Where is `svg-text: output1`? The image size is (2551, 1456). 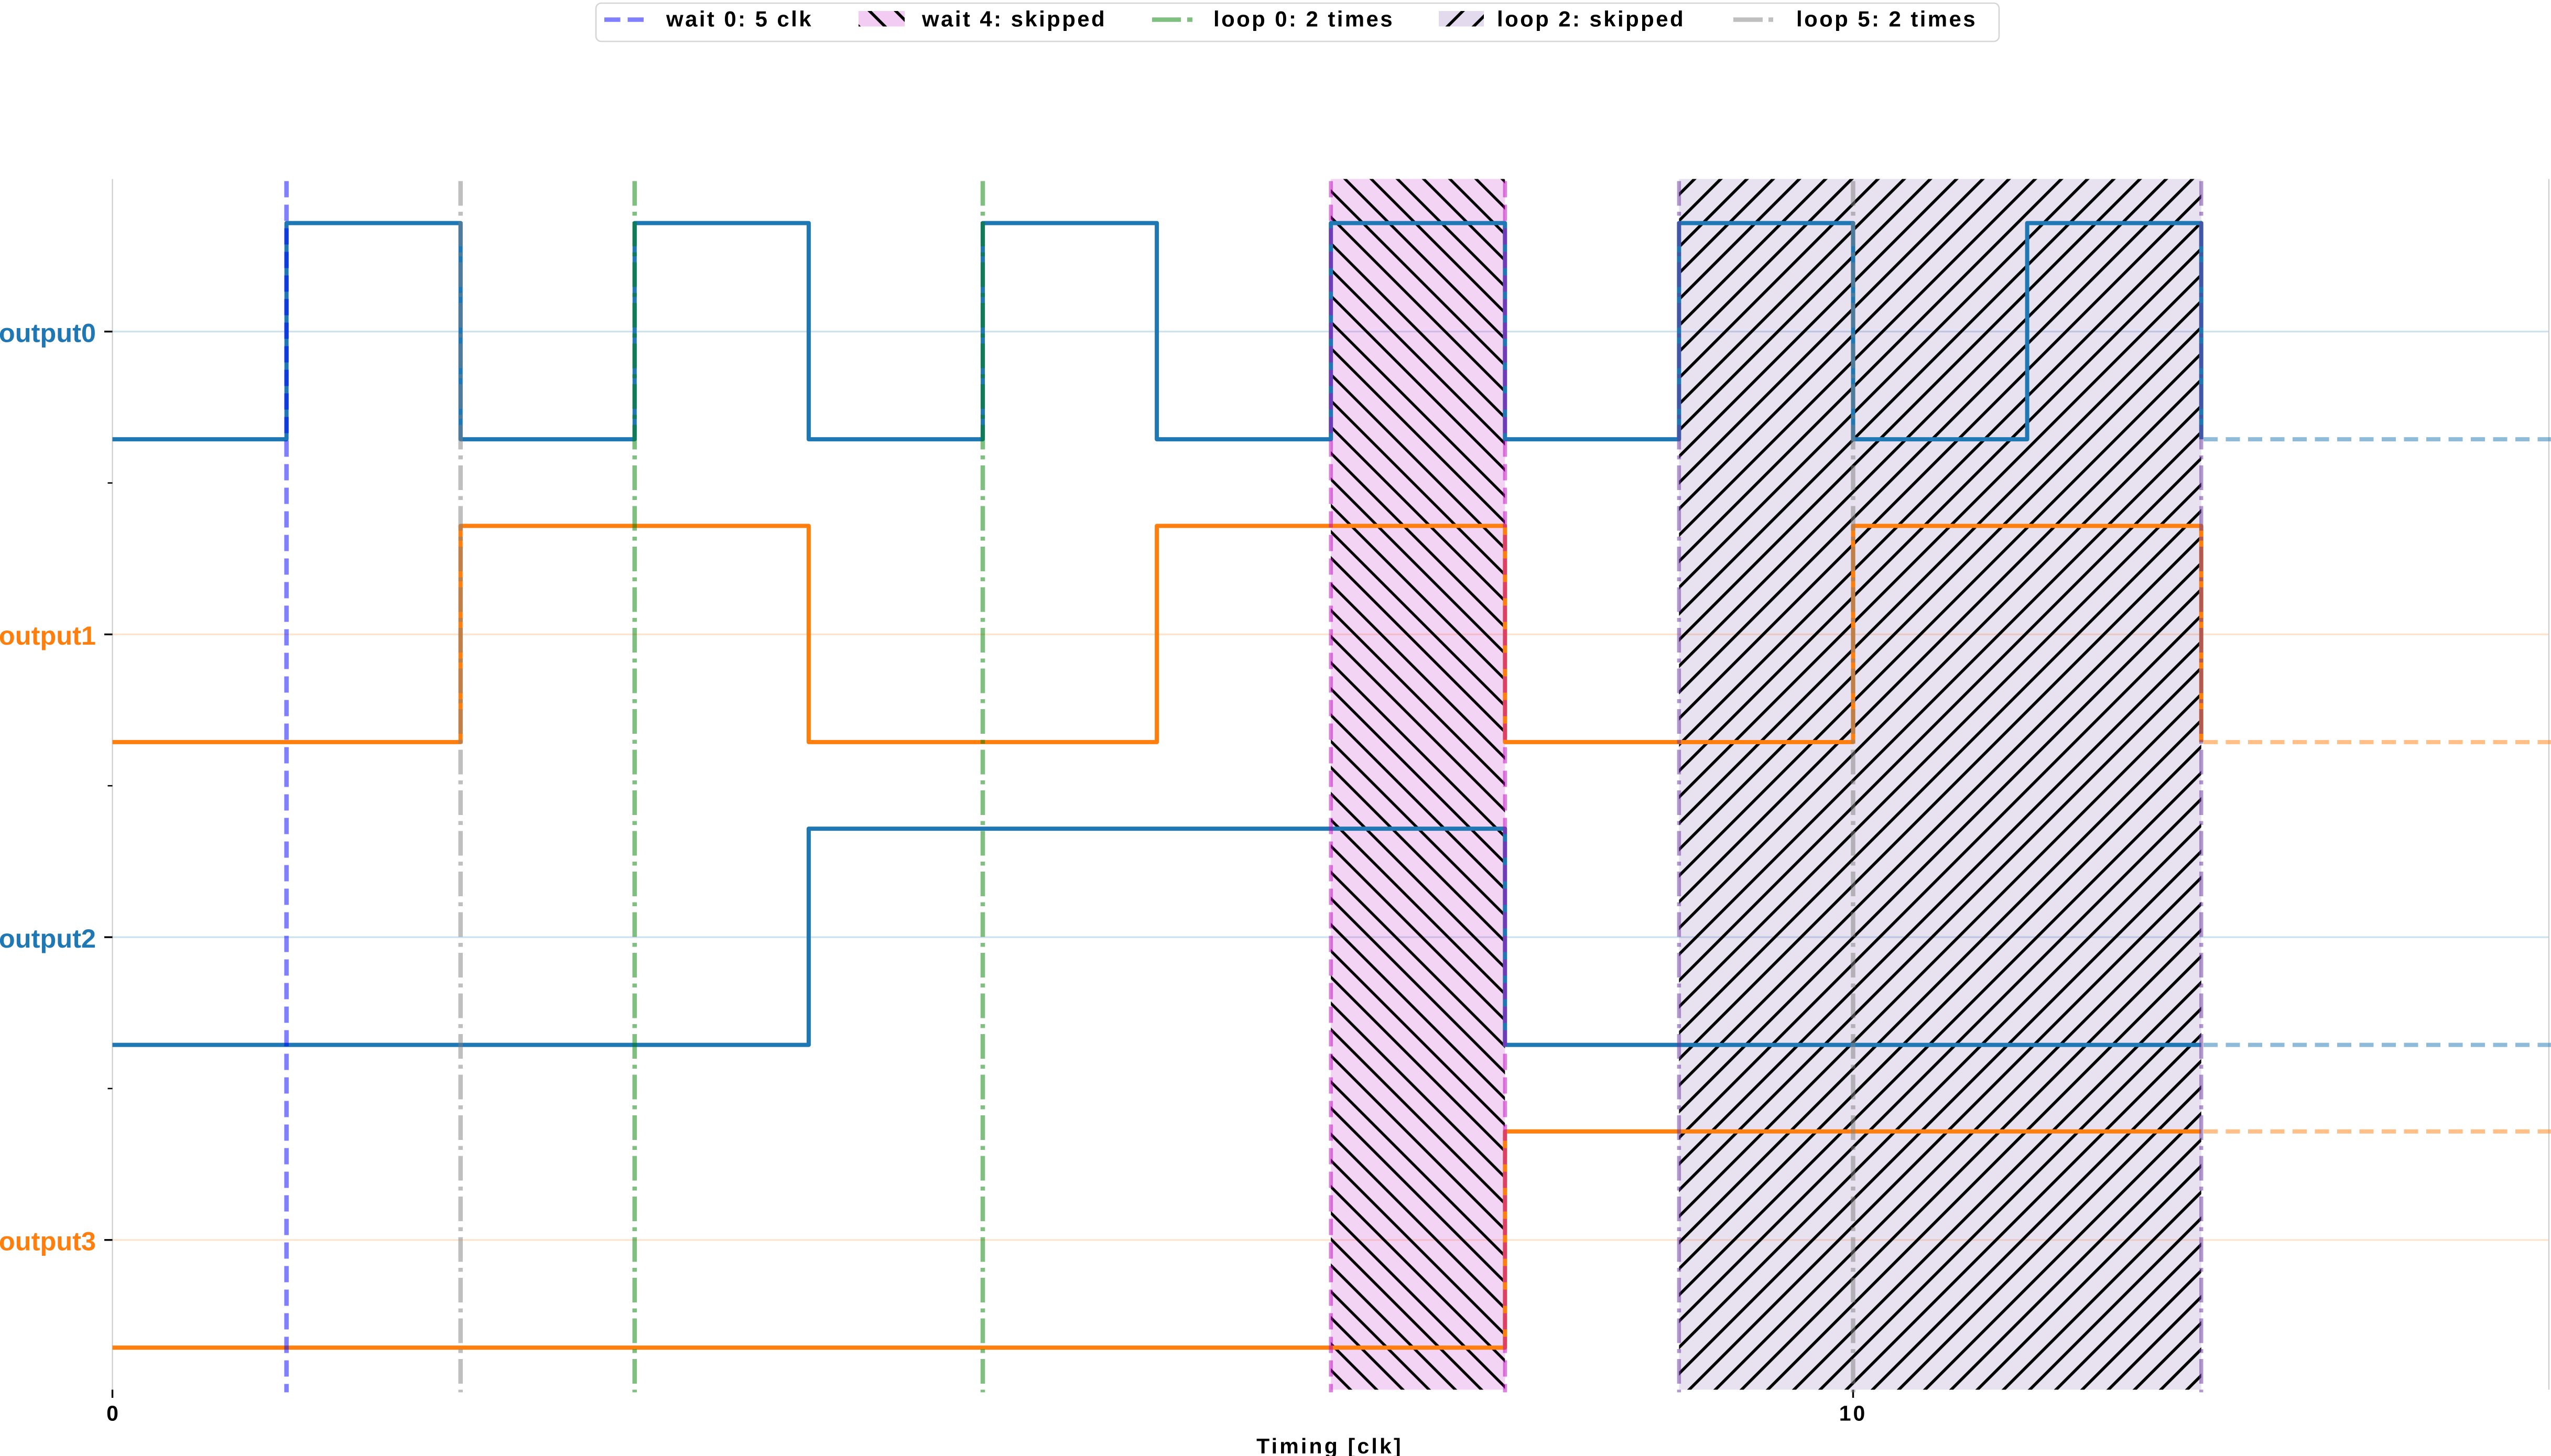 svg-text: output1 is located at coordinates (48, 635).